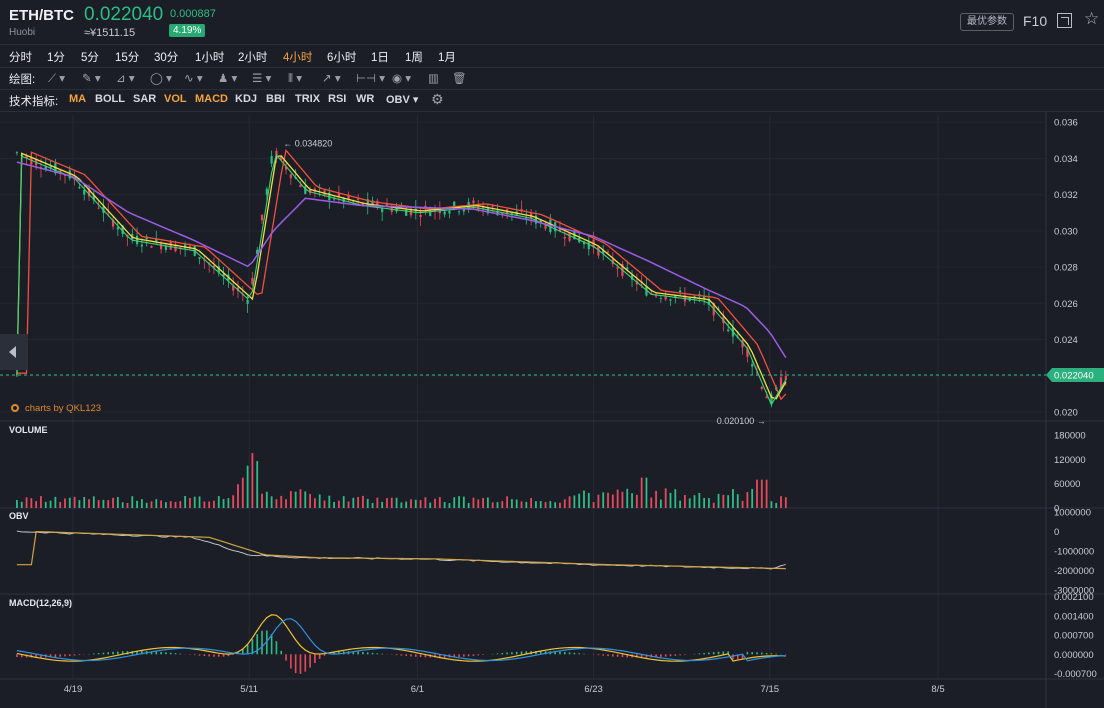  Describe the element at coordinates (175, 99) in the screenshot. I see `indicator-vol: VOL` at that location.